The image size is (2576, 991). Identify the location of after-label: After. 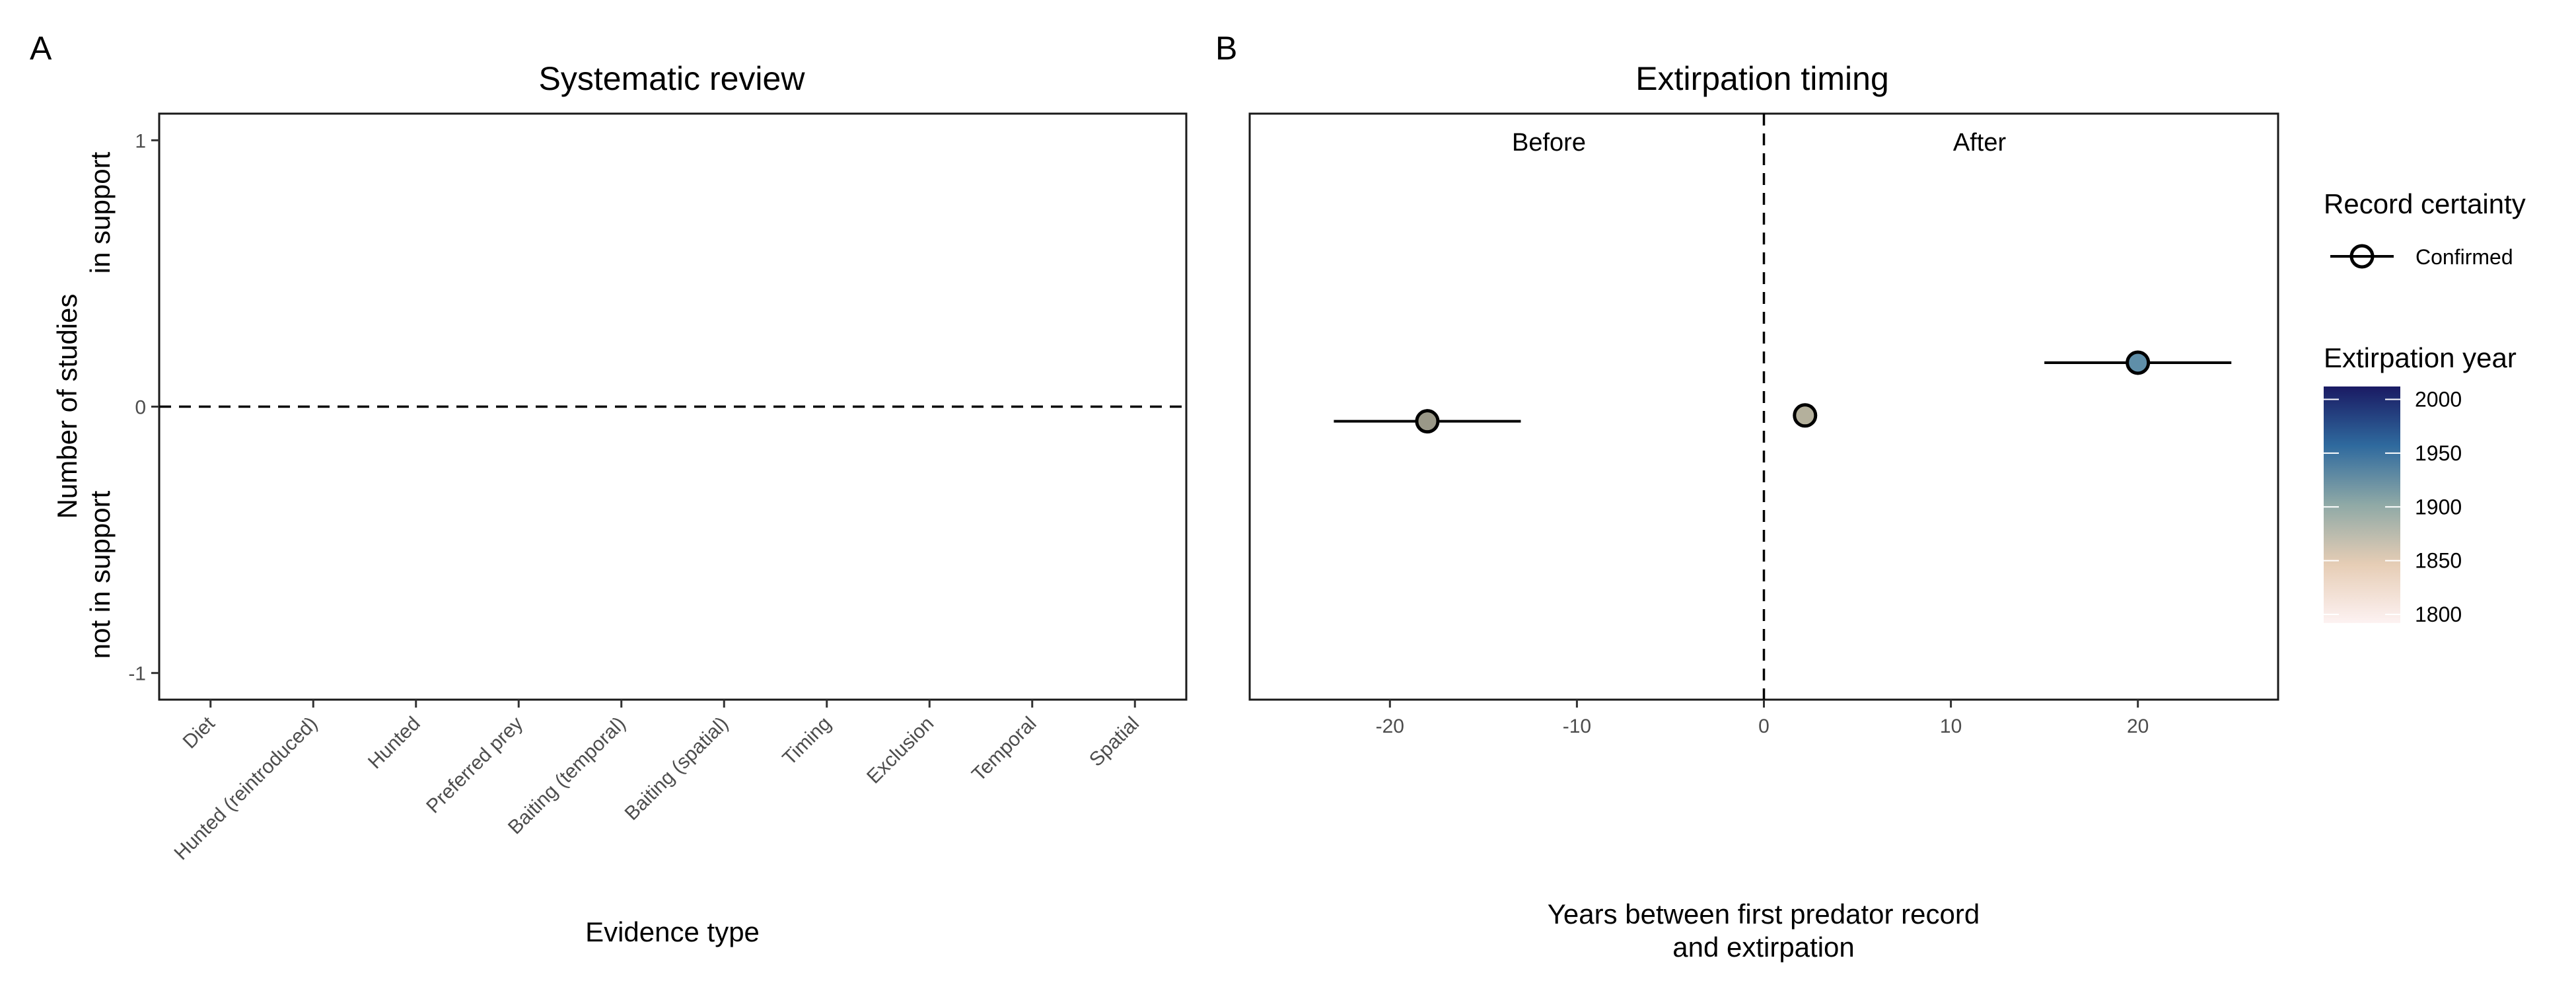
(1980, 143).